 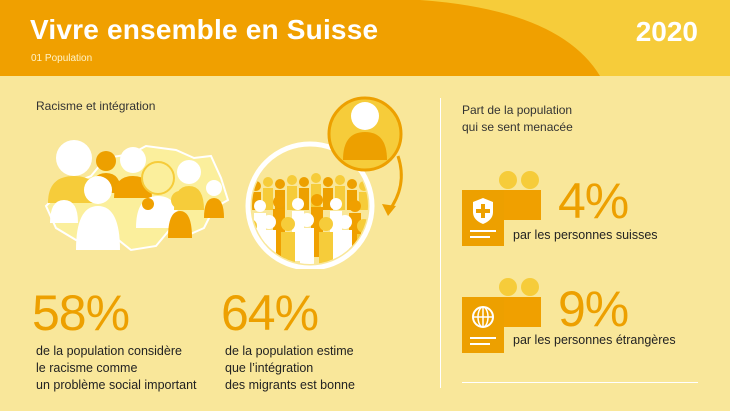 I want to click on stat-integration-line: que l’intégration, so click(x=269, y=368).